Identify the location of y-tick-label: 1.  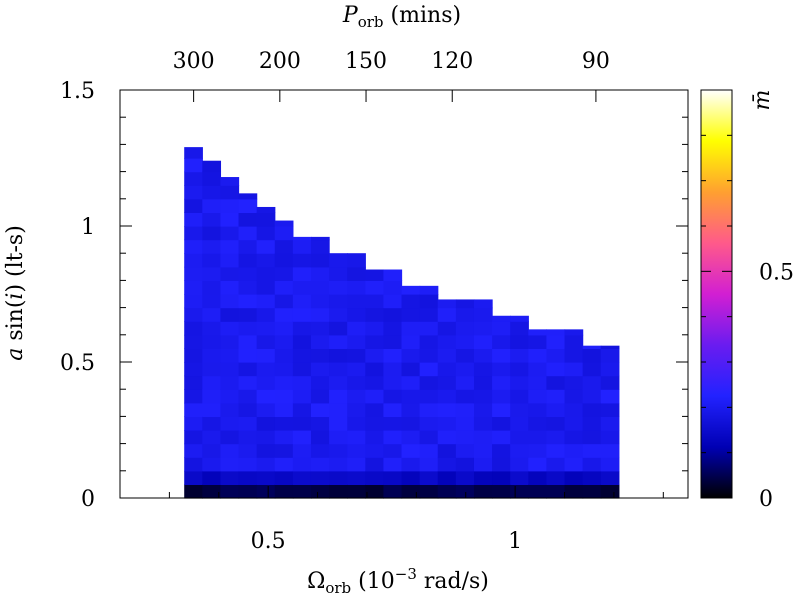
(88, 227).